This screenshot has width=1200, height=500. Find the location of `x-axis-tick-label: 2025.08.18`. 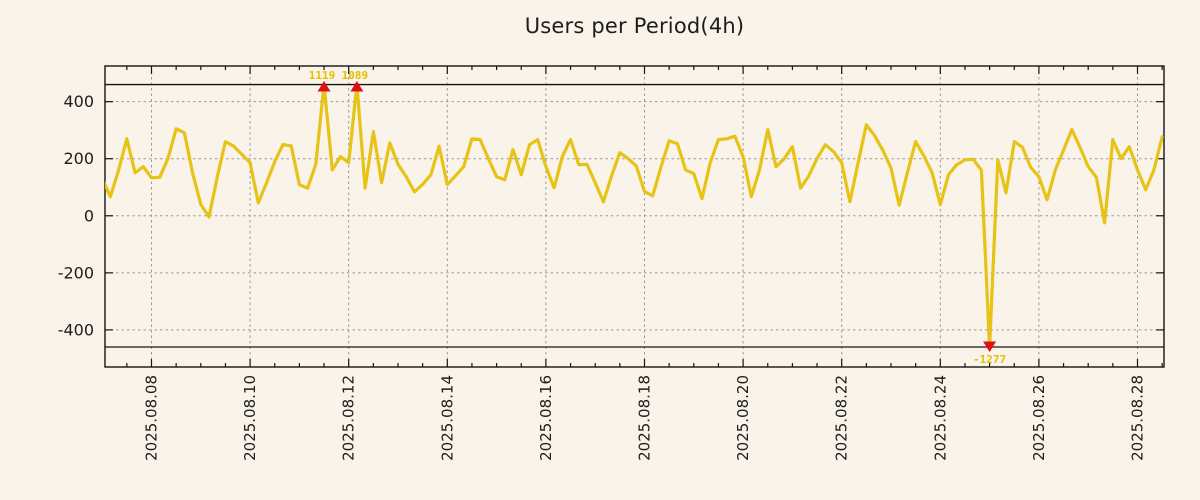

x-axis-tick-label: 2025.08.18 is located at coordinates (645, 418).